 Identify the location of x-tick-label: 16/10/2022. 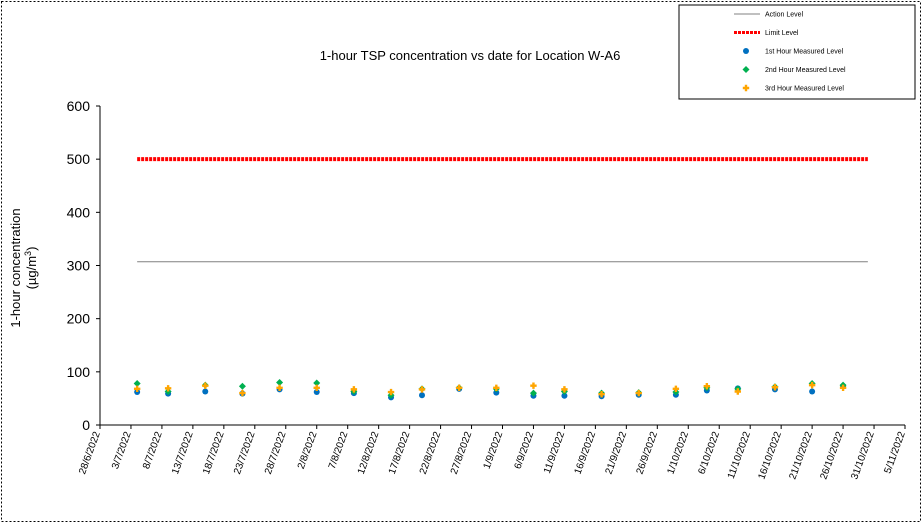
(771, 455).